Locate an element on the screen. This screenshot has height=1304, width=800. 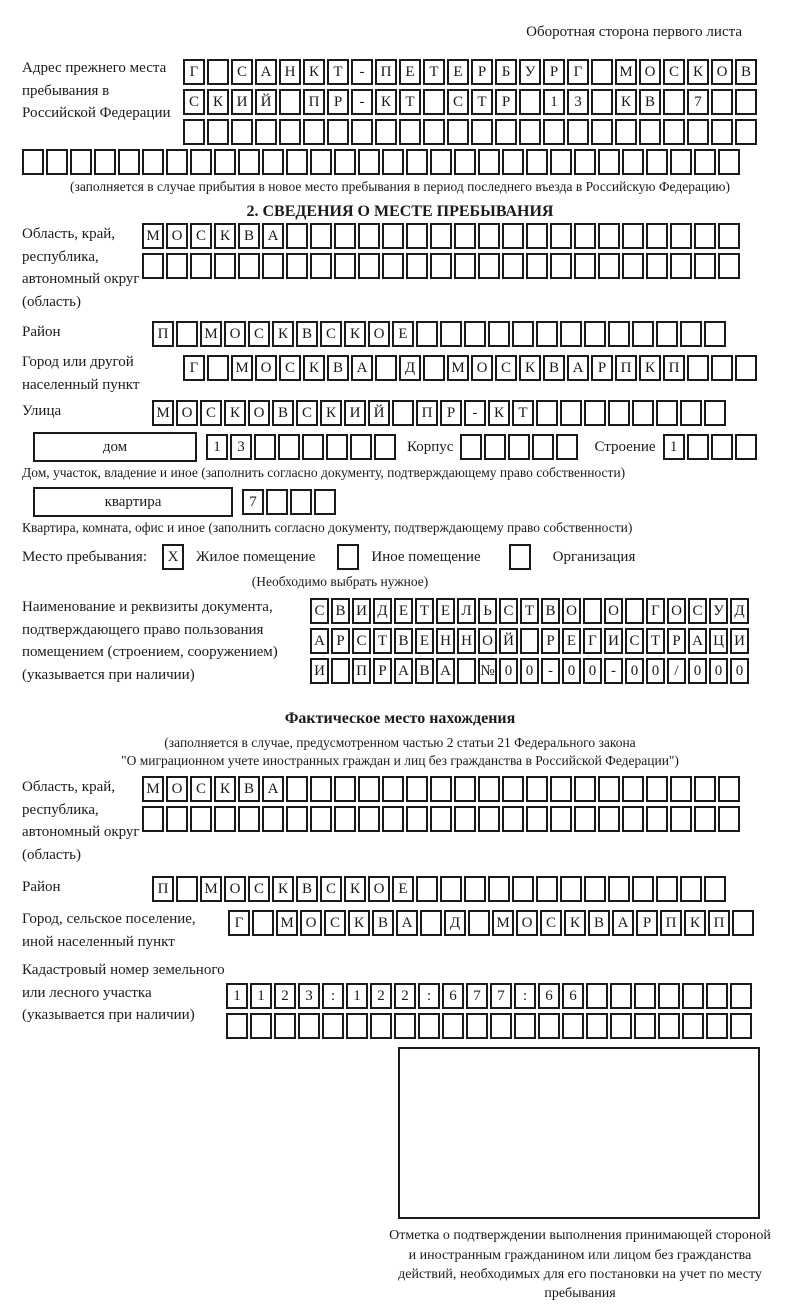
form-cell: 1 is located at coordinates (673, 447).